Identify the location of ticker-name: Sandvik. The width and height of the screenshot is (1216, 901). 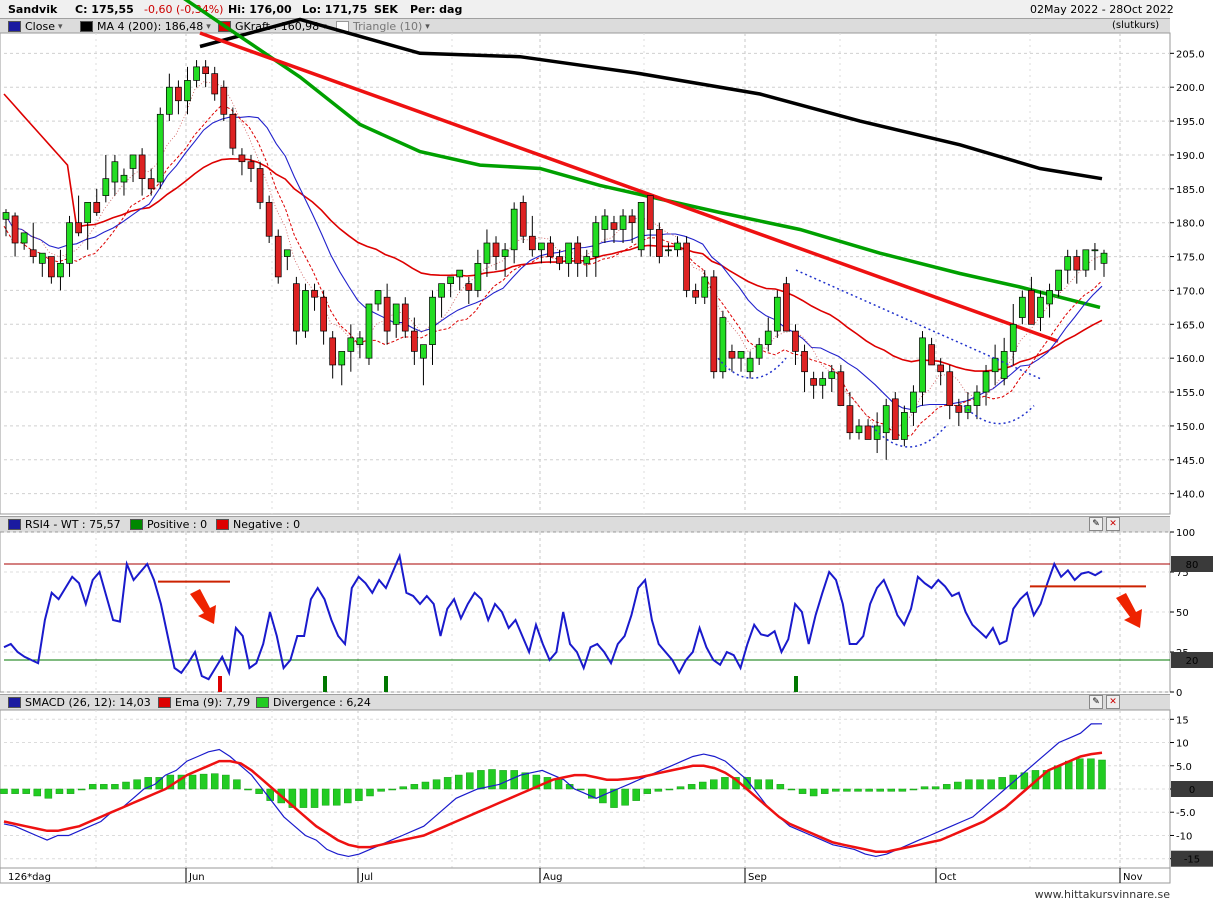
(33, 9).